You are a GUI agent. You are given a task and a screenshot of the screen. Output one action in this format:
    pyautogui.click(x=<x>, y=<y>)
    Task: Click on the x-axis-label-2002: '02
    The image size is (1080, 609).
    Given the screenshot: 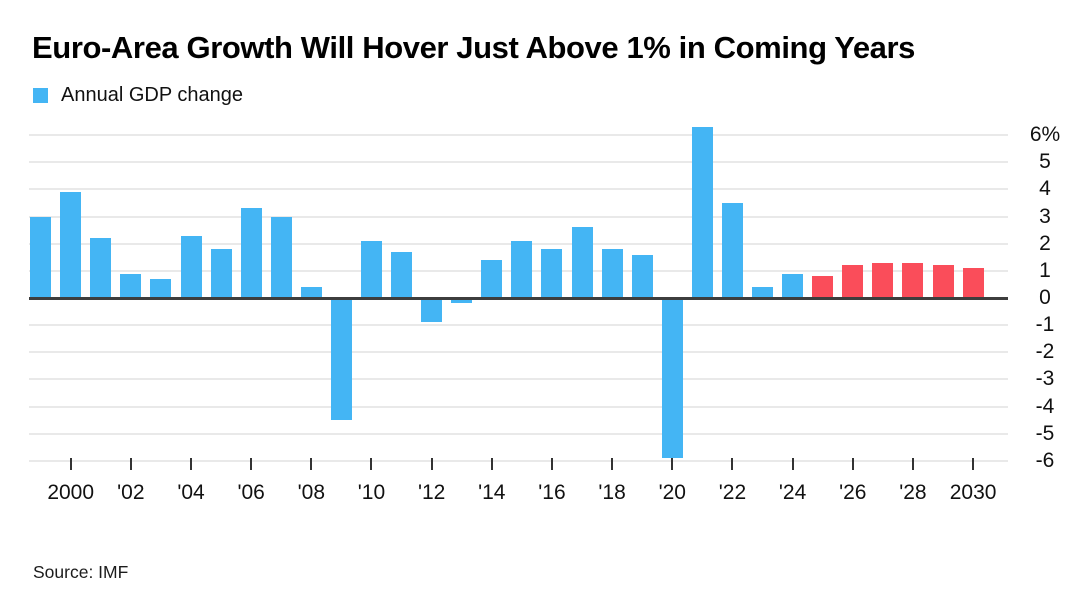 What is the action you would take?
    pyautogui.click(x=131, y=492)
    